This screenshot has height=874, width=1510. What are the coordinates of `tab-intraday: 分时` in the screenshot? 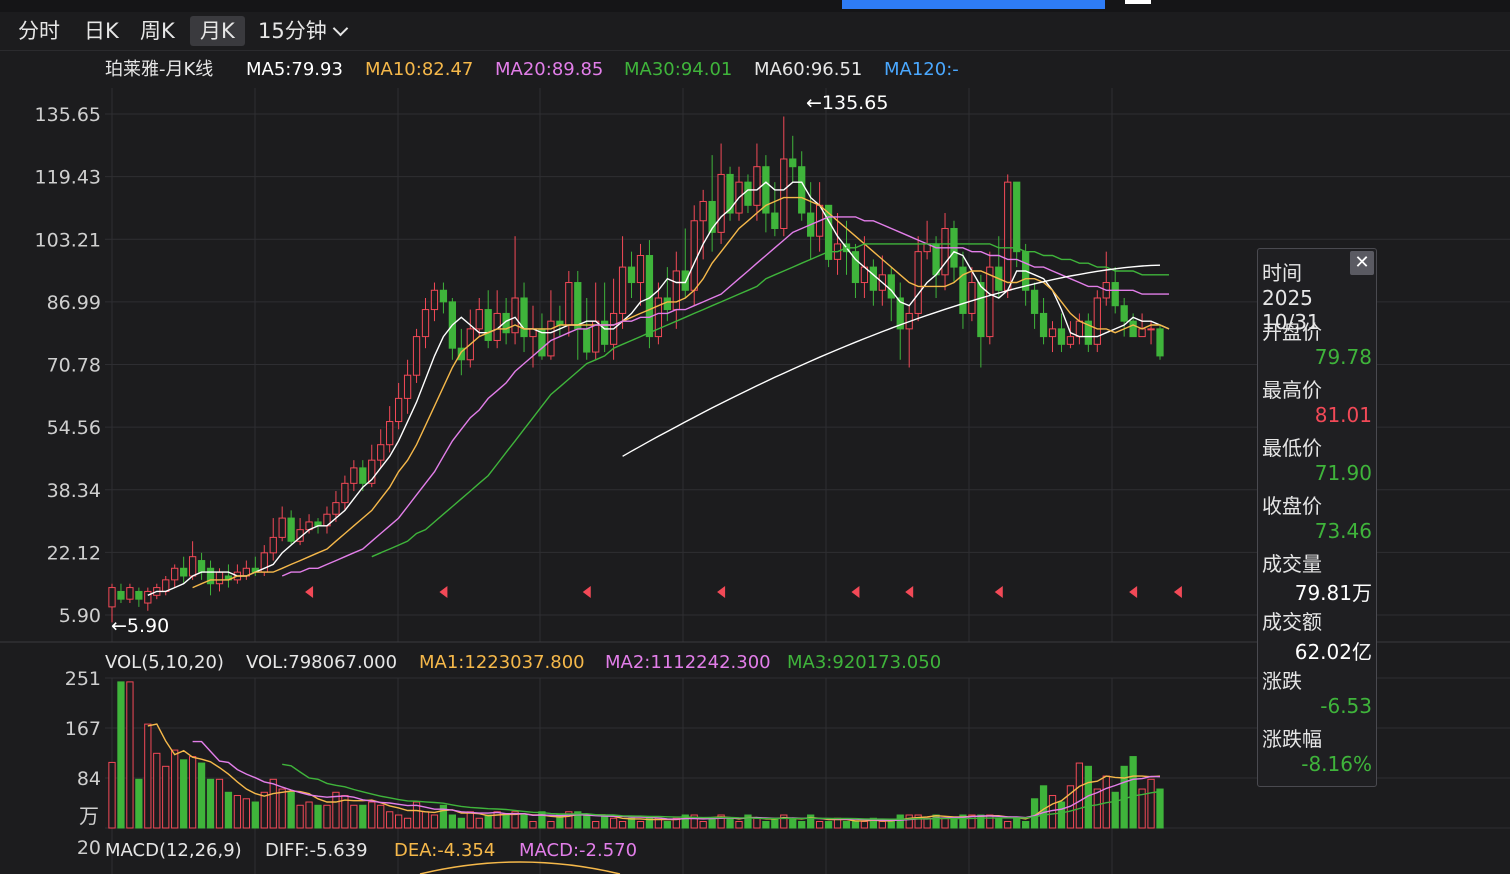 It's located at (39, 31).